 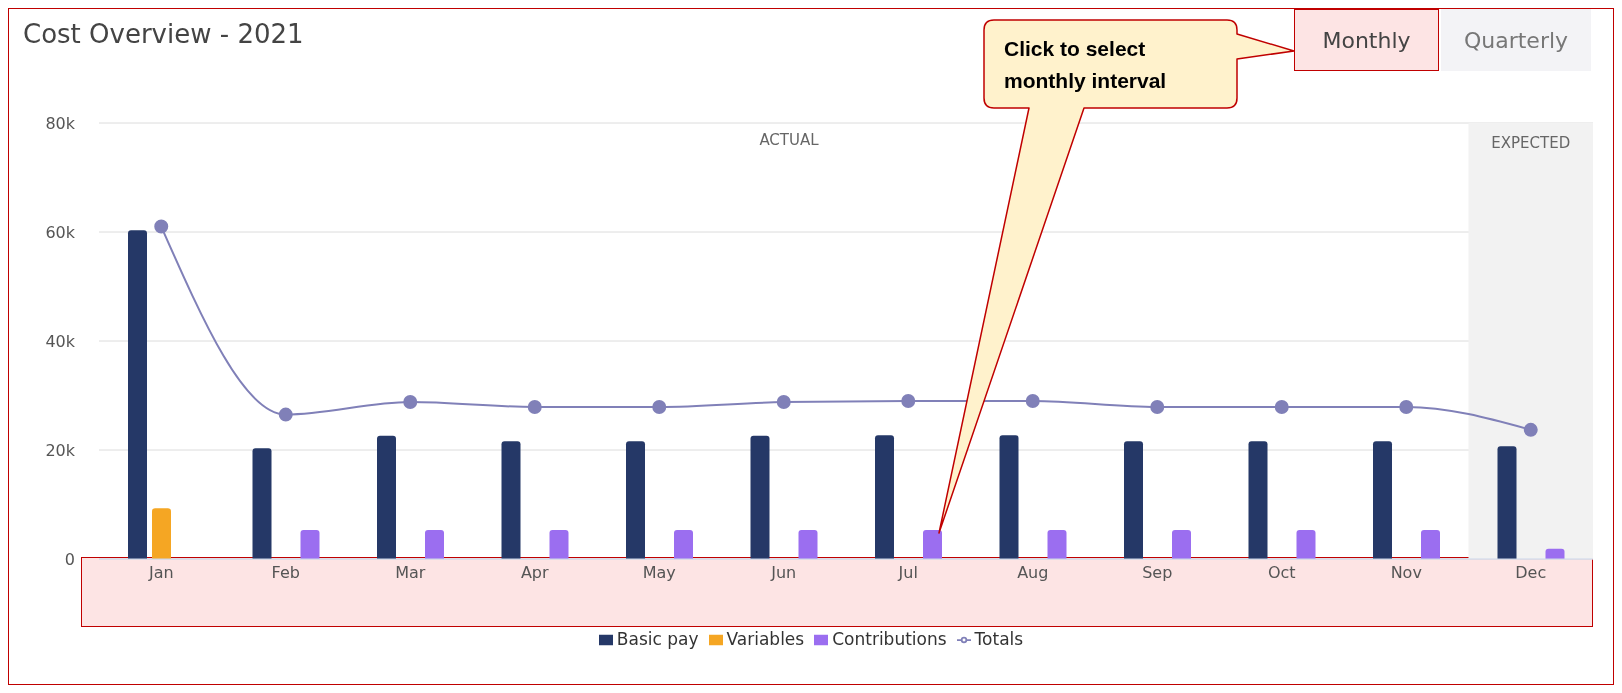 What do you see at coordinates (889, 639) in the screenshot?
I see `legend-label: Contributions` at bounding box center [889, 639].